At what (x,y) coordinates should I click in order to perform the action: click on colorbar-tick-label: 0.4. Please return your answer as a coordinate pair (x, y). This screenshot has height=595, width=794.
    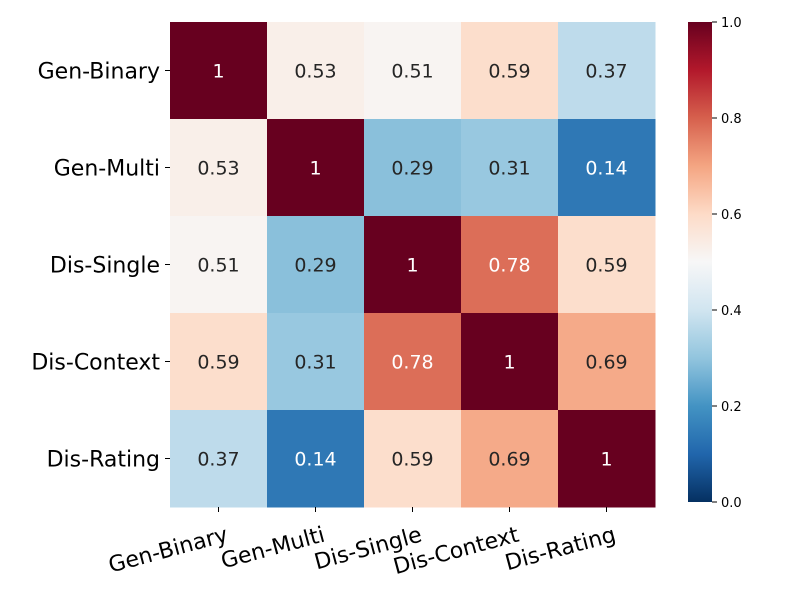
    Looking at the image, I should click on (731, 311).